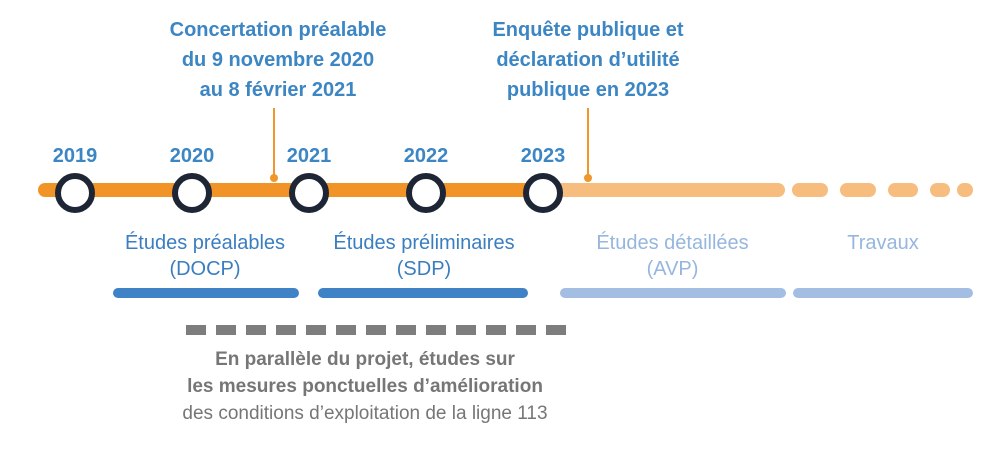 The image size is (1000, 461). Describe the element at coordinates (672, 243) in the screenshot. I see `phase-line: Études détaillées` at that location.